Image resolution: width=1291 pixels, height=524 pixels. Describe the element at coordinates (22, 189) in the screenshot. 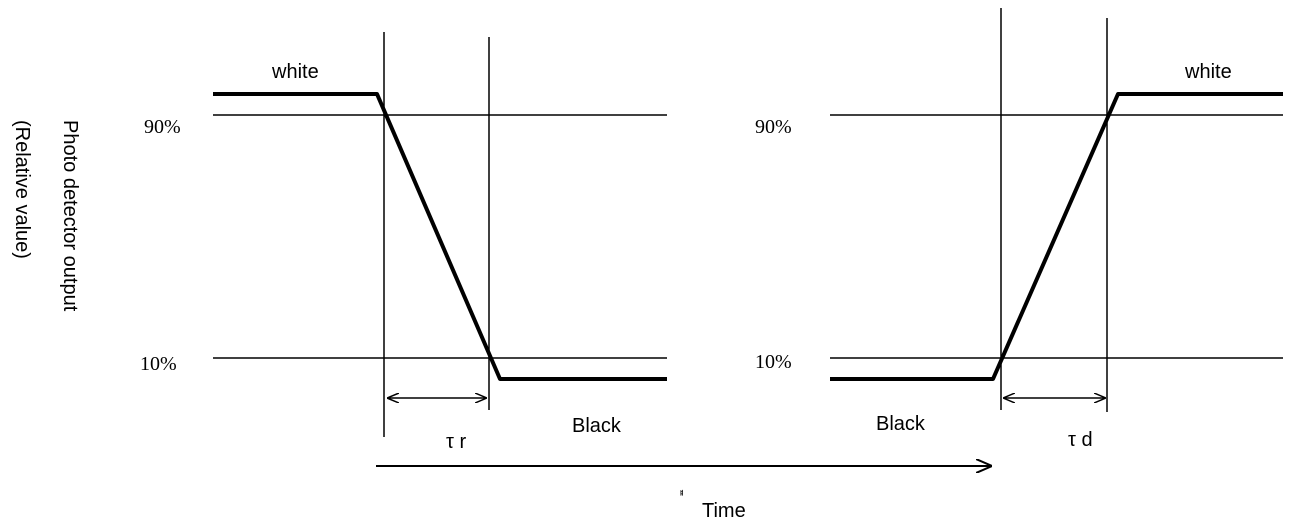

I see `y-axis-label-line2: (Relative value)` at that location.